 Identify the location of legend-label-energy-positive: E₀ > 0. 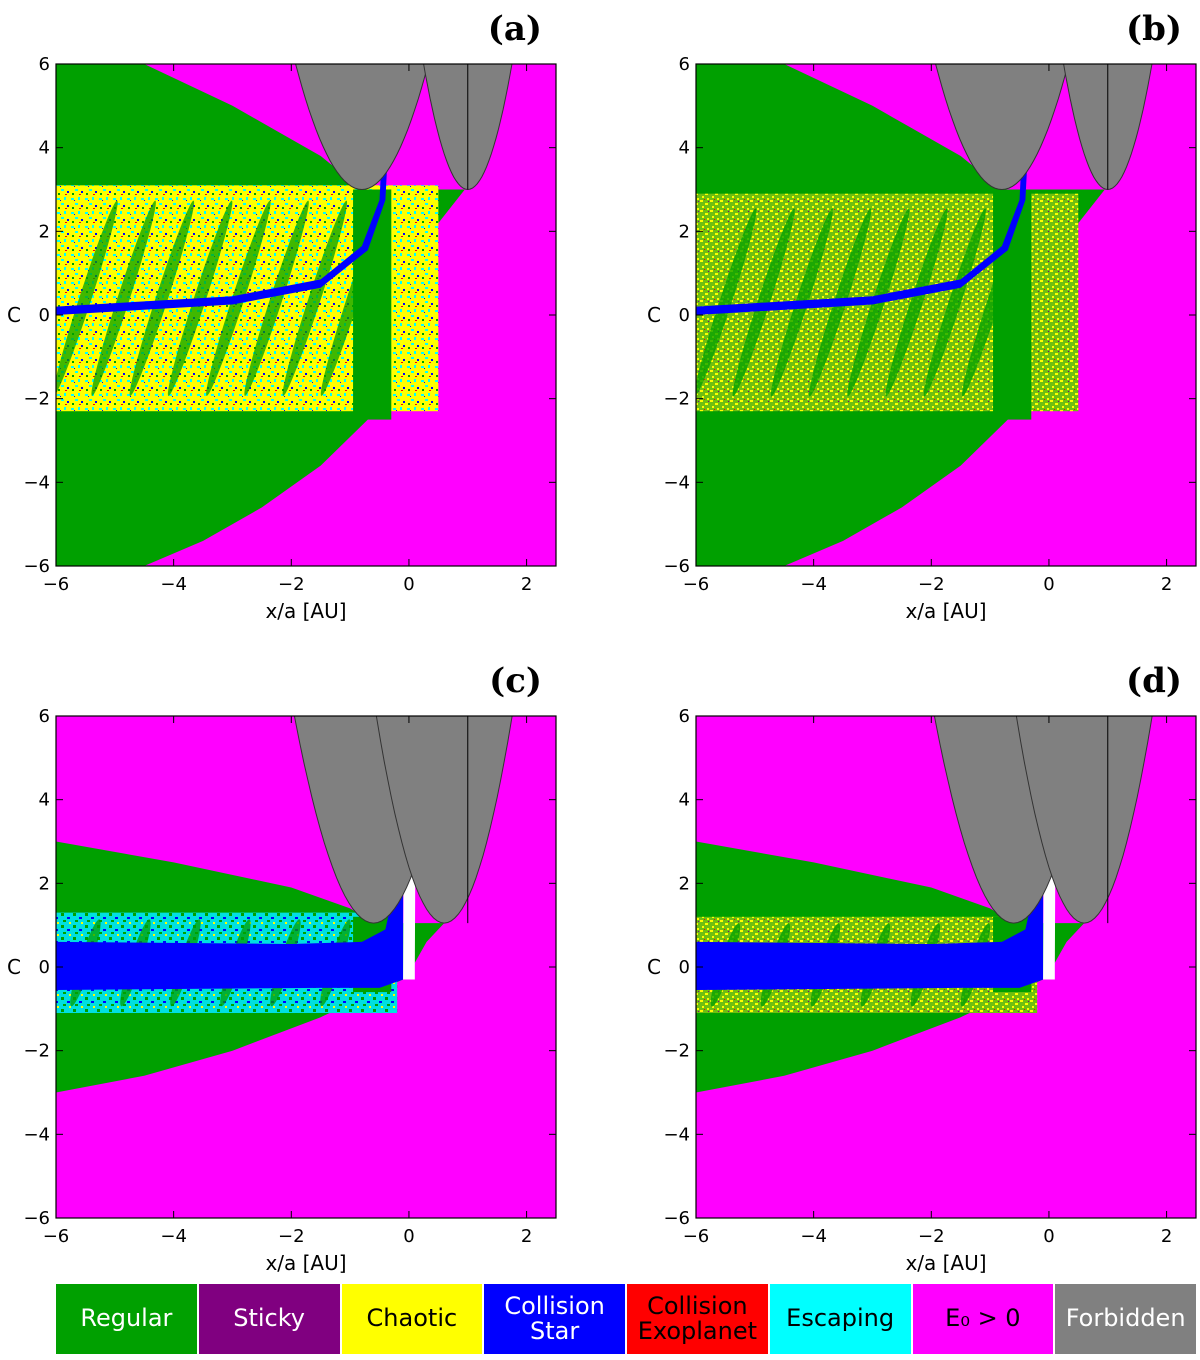
(983, 1318).